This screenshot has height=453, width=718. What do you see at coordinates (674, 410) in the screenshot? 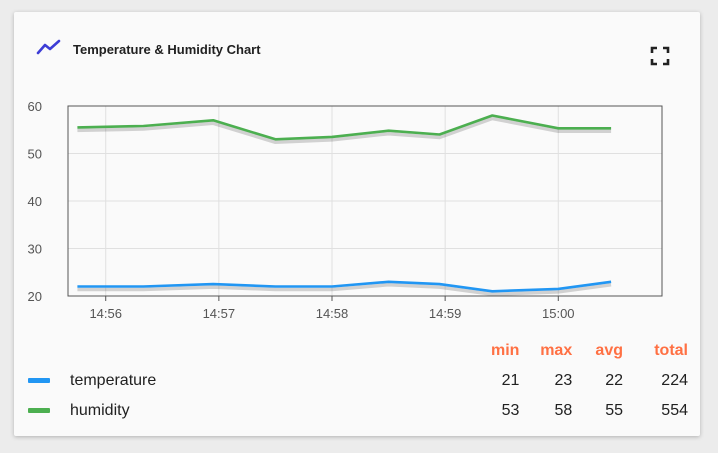
I see `legend-total-value: 554` at bounding box center [674, 410].